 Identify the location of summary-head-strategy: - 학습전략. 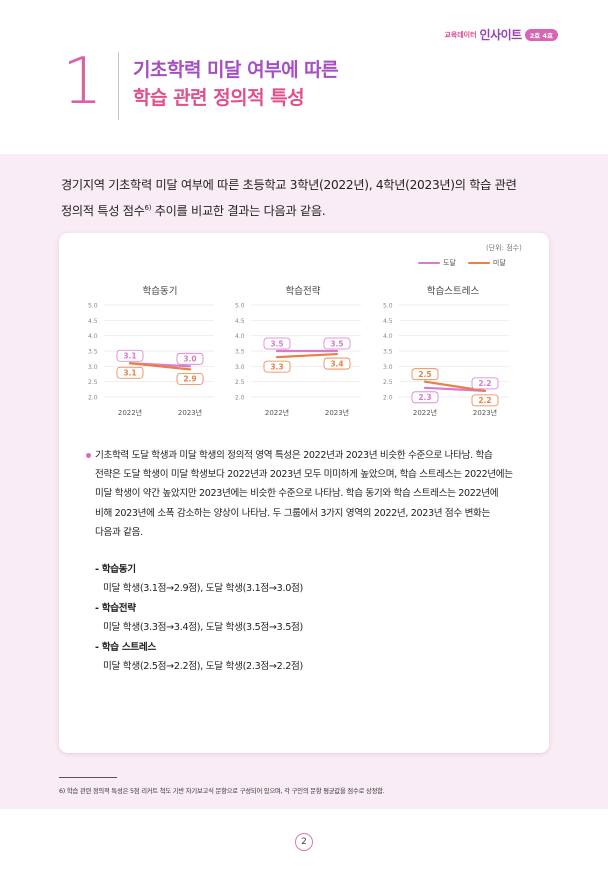
(115, 608).